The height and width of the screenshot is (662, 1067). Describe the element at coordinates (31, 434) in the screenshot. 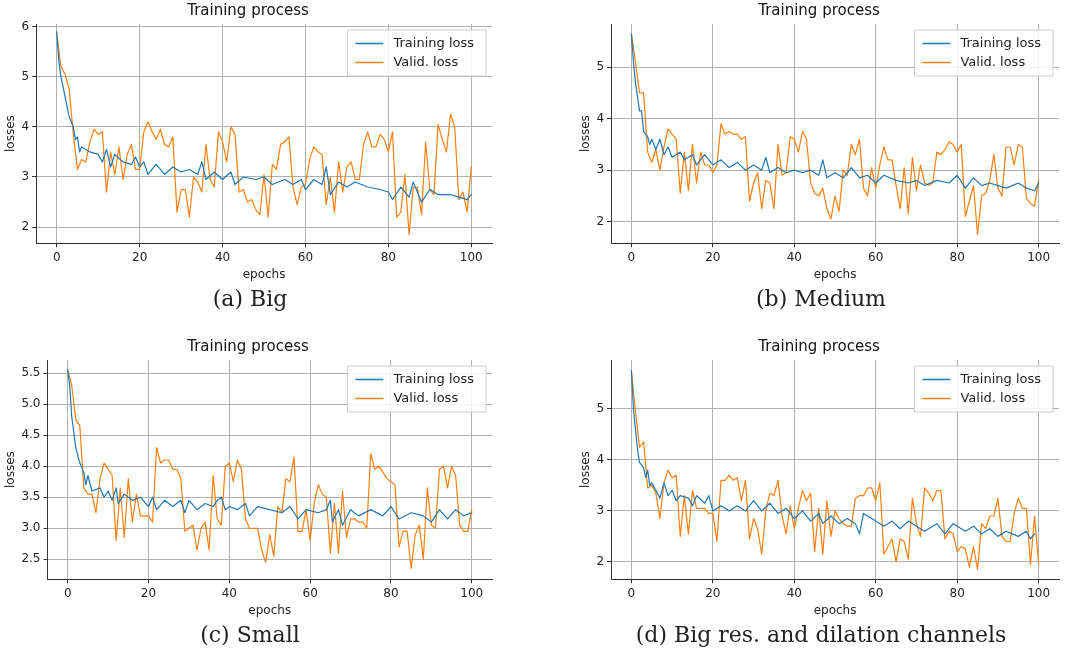

I see `y-tick-label: 4.5` at that location.